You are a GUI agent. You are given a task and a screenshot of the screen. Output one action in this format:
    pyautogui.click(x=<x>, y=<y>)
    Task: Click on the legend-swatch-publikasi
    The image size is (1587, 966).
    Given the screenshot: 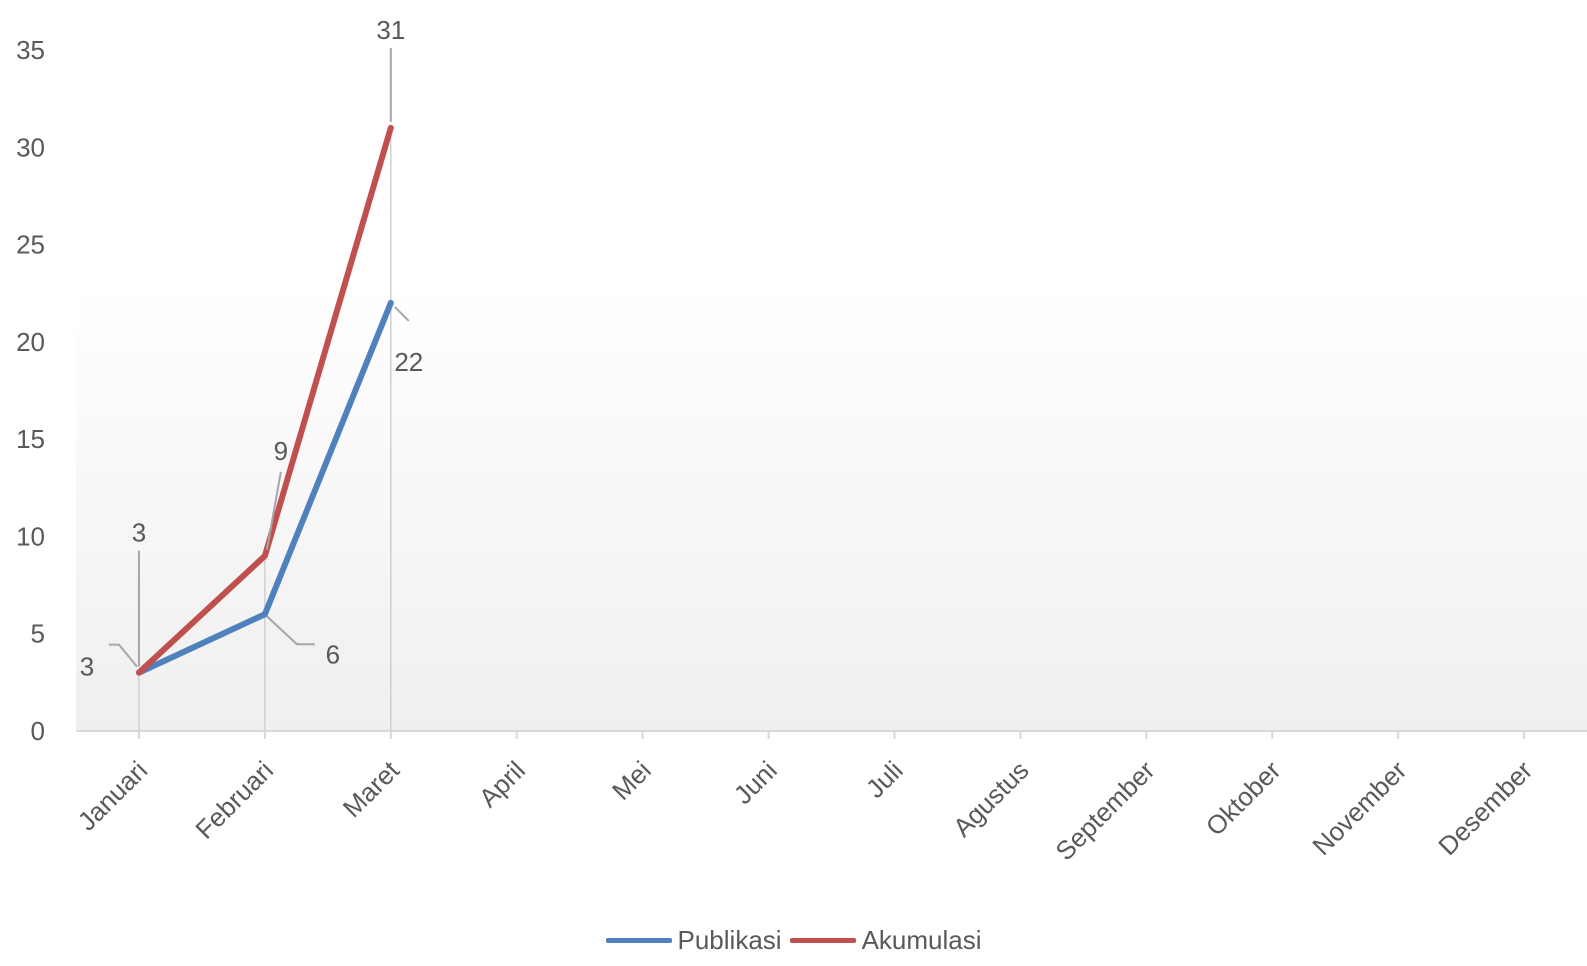 What is the action you would take?
    pyautogui.click(x=638, y=940)
    